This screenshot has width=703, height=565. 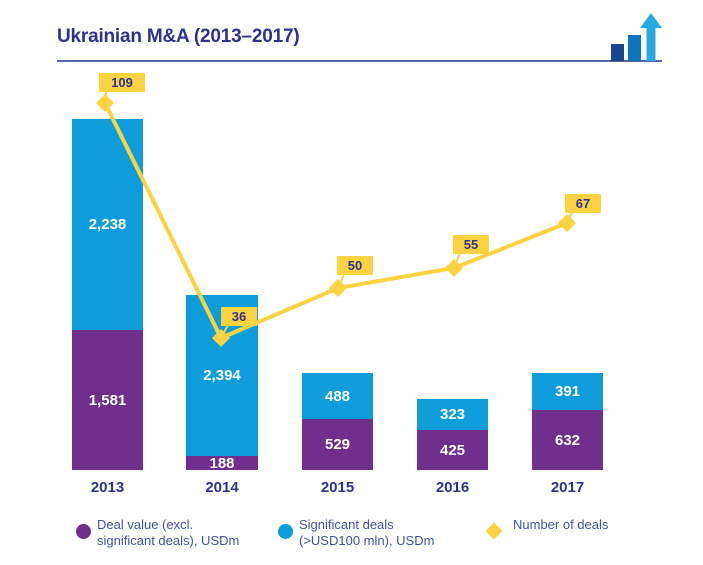 What do you see at coordinates (452, 414) in the screenshot?
I see `bar-significant-deals-2016: 323` at bounding box center [452, 414].